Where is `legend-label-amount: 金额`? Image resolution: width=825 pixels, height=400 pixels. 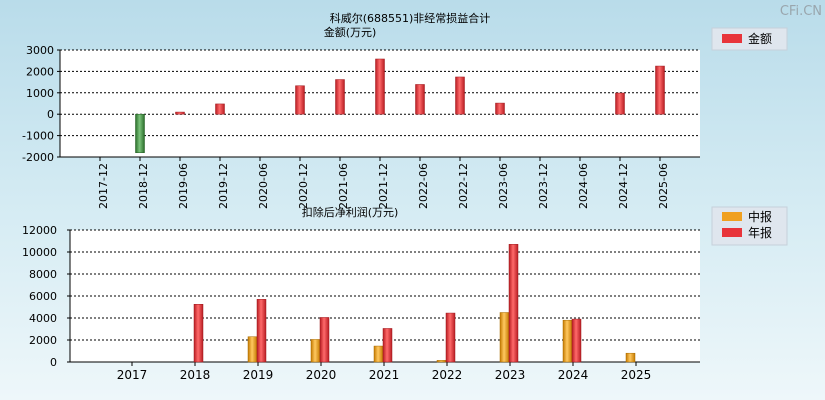
legend-label-amount: 金额 is located at coordinates (760, 38).